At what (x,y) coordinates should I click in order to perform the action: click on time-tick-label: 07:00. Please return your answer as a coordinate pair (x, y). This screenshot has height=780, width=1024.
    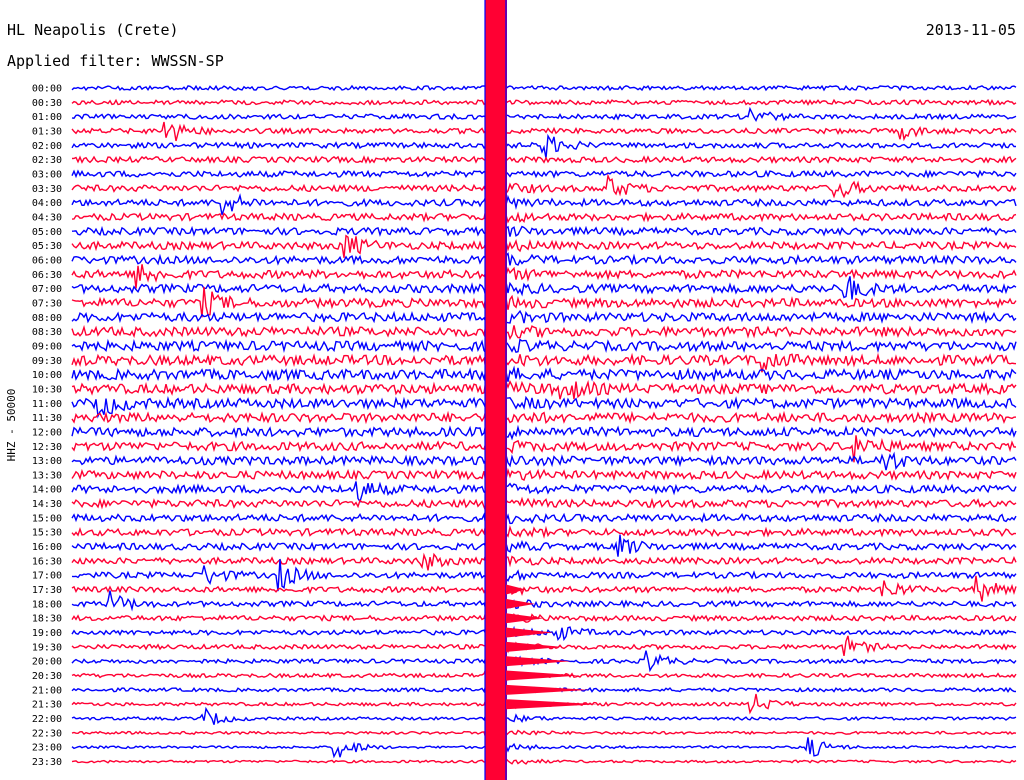
    Looking at the image, I should click on (47, 289).